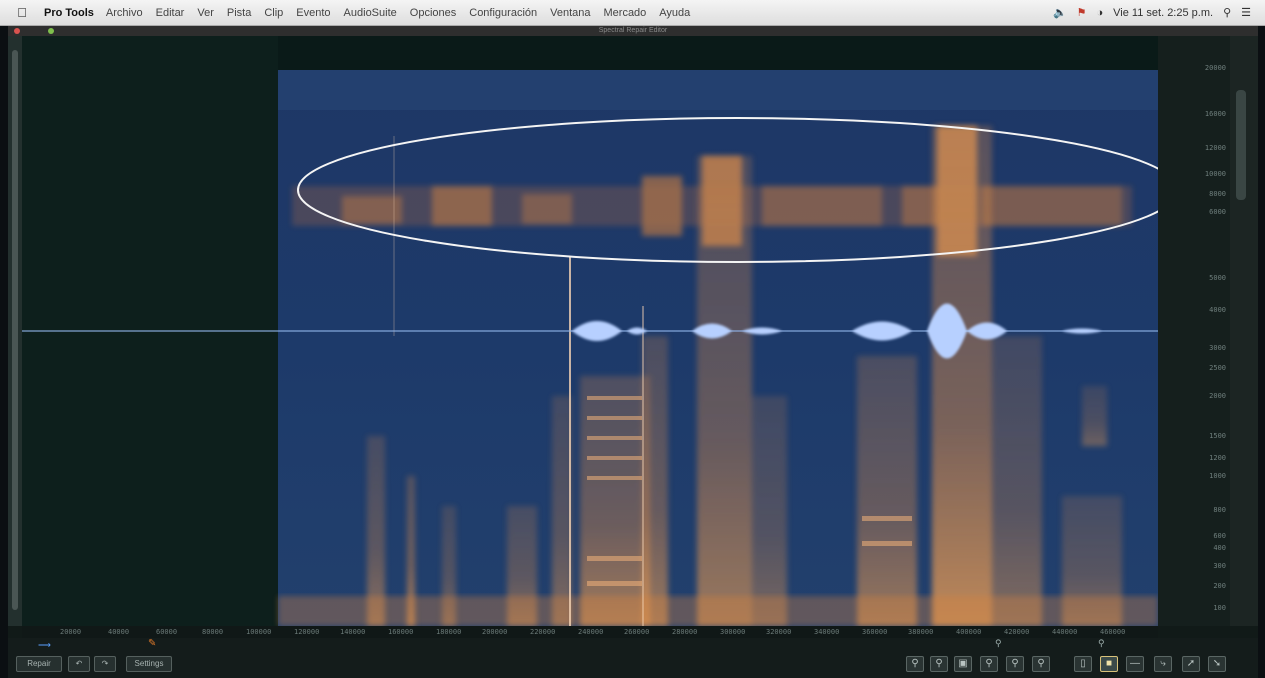 Image resolution: width=1265 pixels, height=678 pixels. I want to click on freq-label: 1200, so click(1217, 458).